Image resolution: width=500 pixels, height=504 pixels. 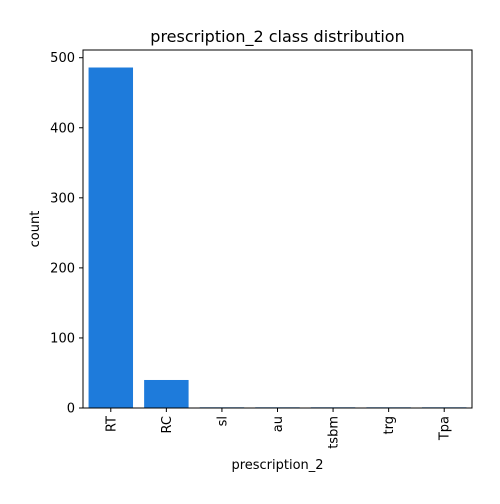 What do you see at coordinates (166, 393) in the screenshot?
I see `bar-RC` at bounding box center [166, 393].